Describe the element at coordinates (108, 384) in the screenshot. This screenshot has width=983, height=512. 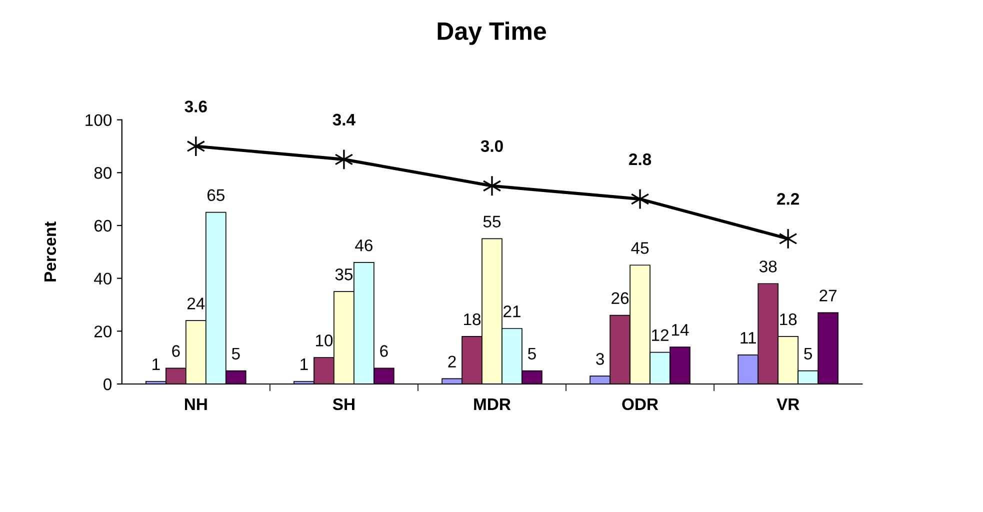
I see `y-tick-label: 0` at that location.